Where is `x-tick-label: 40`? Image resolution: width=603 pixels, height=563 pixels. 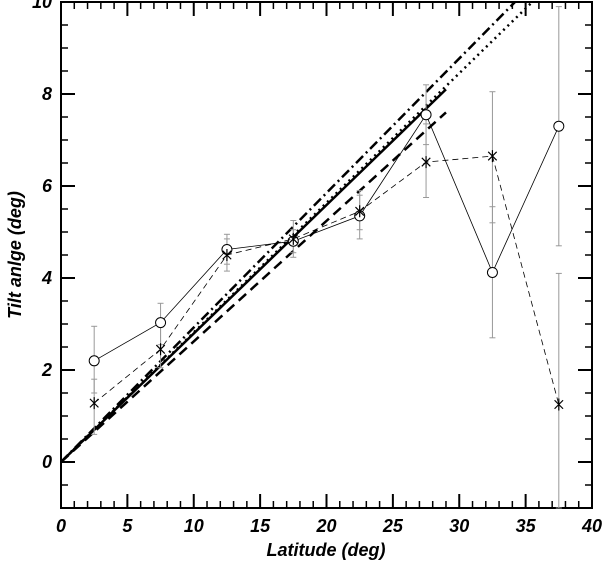 x-tick-label: 40 is located at coordinates (591, 526).